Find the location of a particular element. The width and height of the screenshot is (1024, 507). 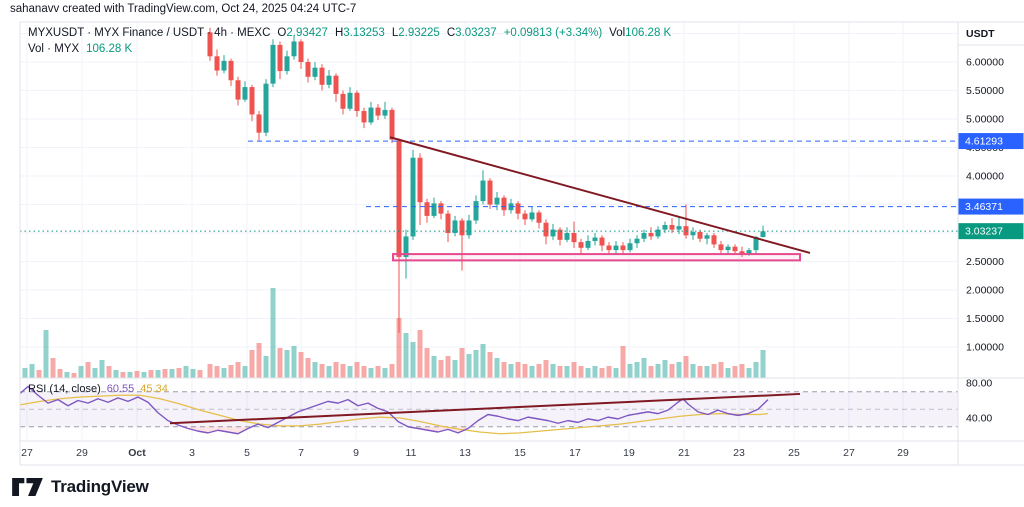

tradingview-logo-icon is located at coordinates (27, 487).